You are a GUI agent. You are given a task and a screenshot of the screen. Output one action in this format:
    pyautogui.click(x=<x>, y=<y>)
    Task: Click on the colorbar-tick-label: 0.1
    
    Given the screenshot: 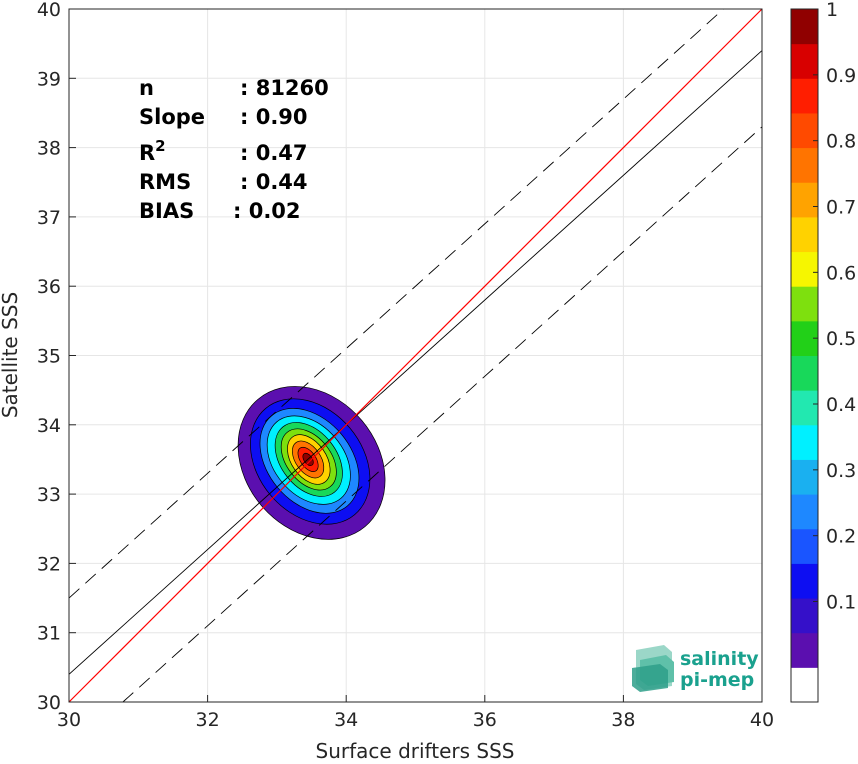 What is the action you would take?
    pyautogui.click(x=841, y=603)
    